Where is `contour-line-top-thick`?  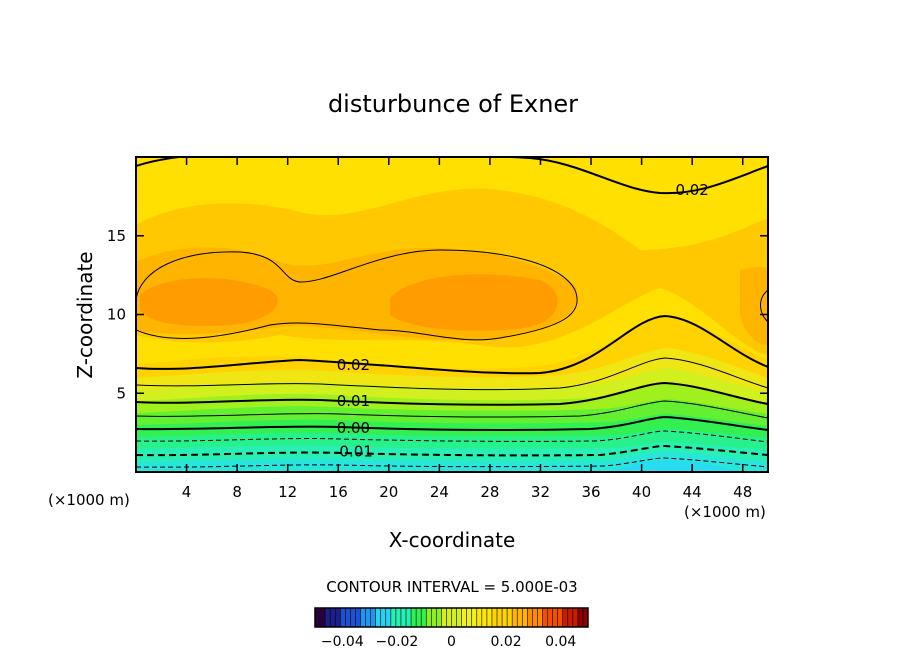
contour-line-top-thick is located at coordinates (452, 176).